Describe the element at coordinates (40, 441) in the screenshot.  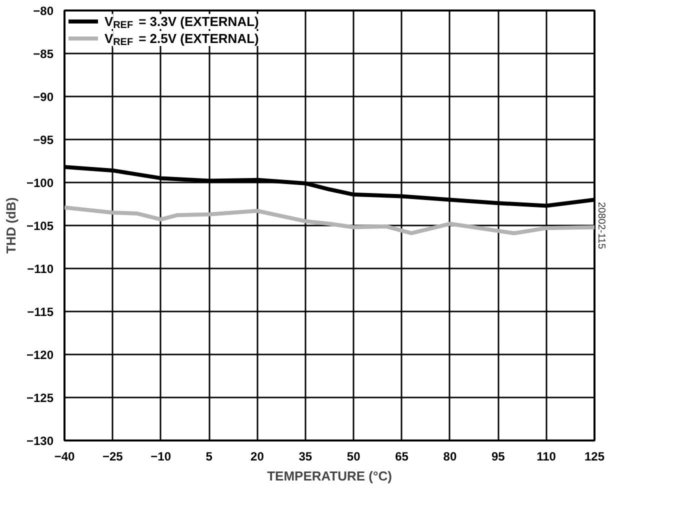
I see `y-tick-label: −130` at that location.